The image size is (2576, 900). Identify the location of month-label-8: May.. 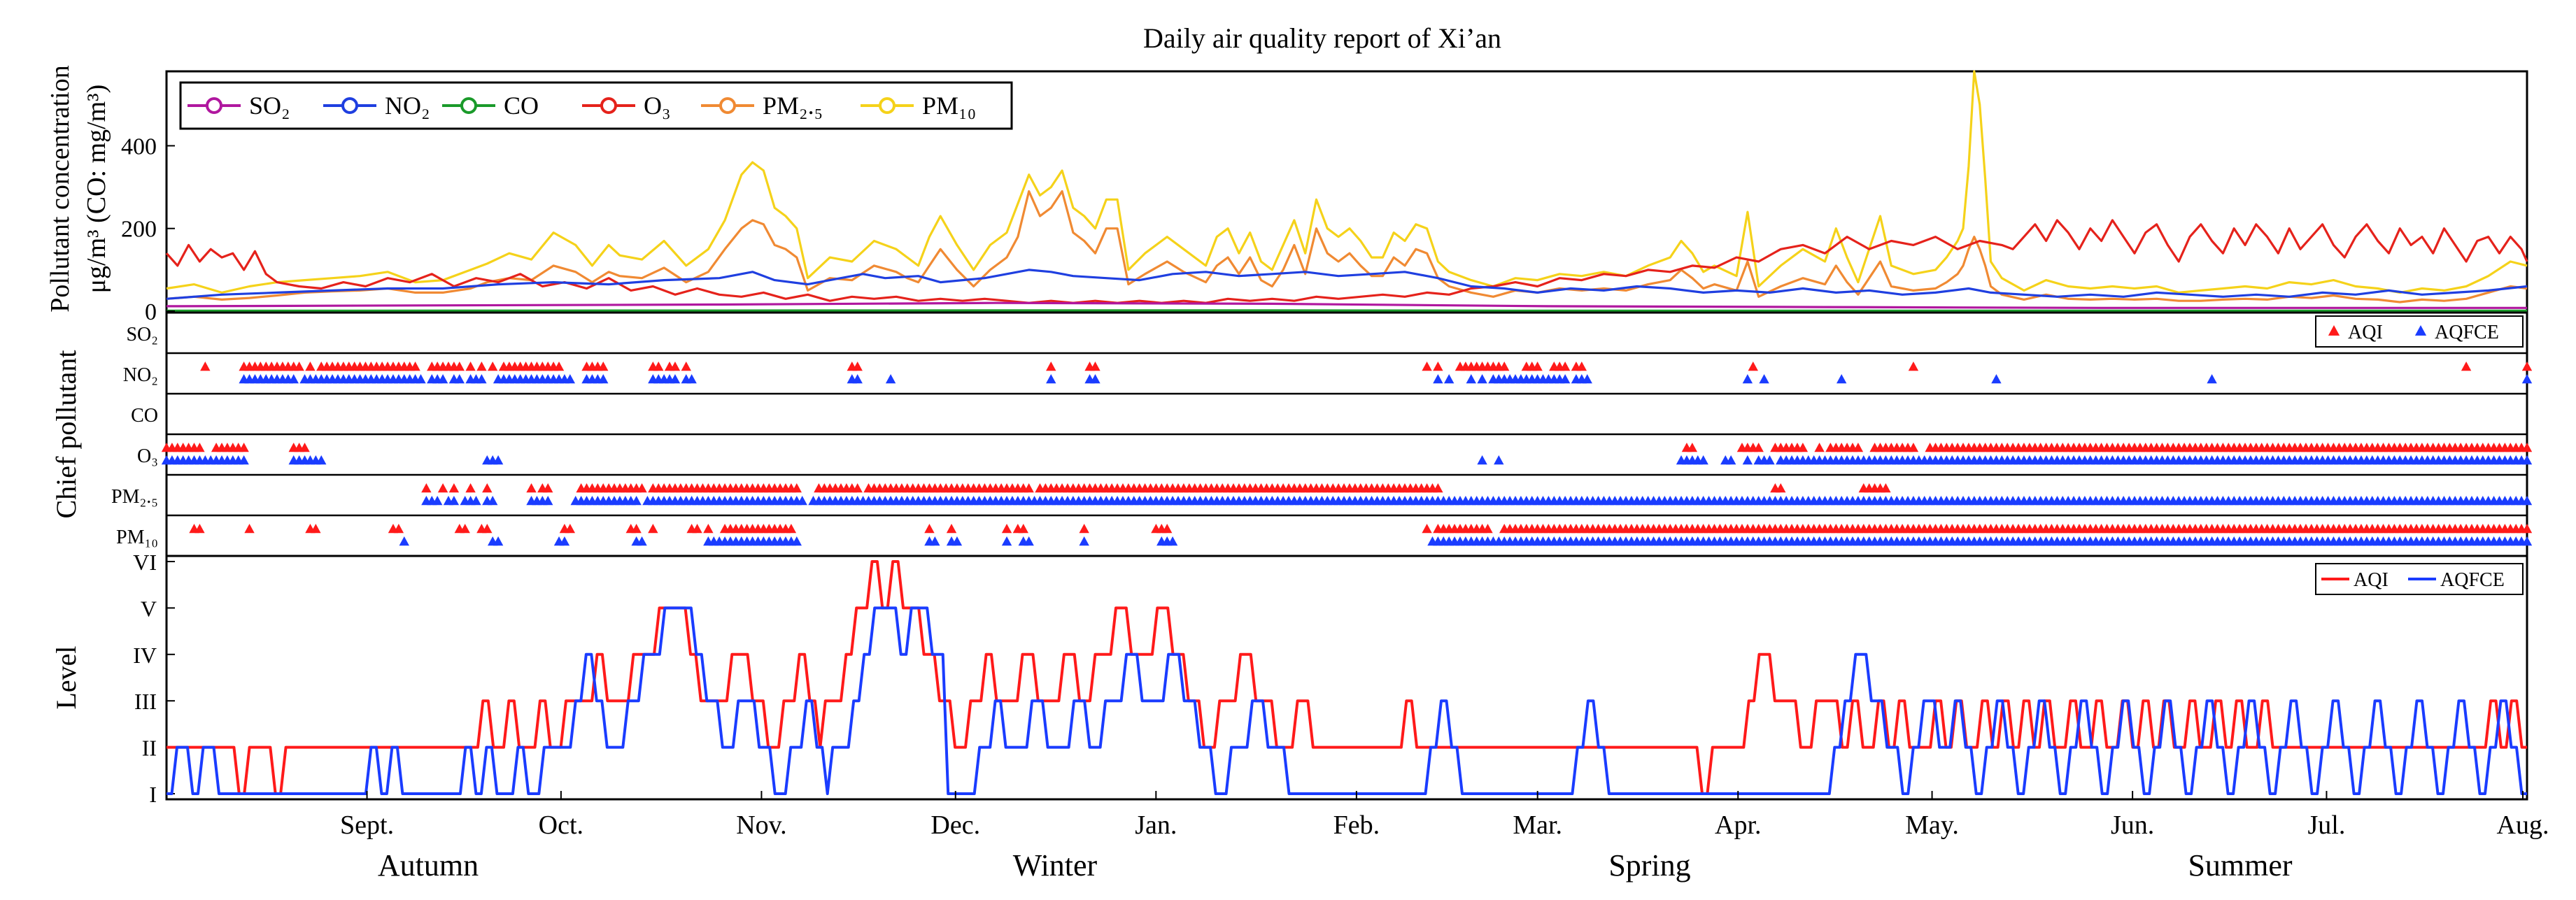
(1932, 825).